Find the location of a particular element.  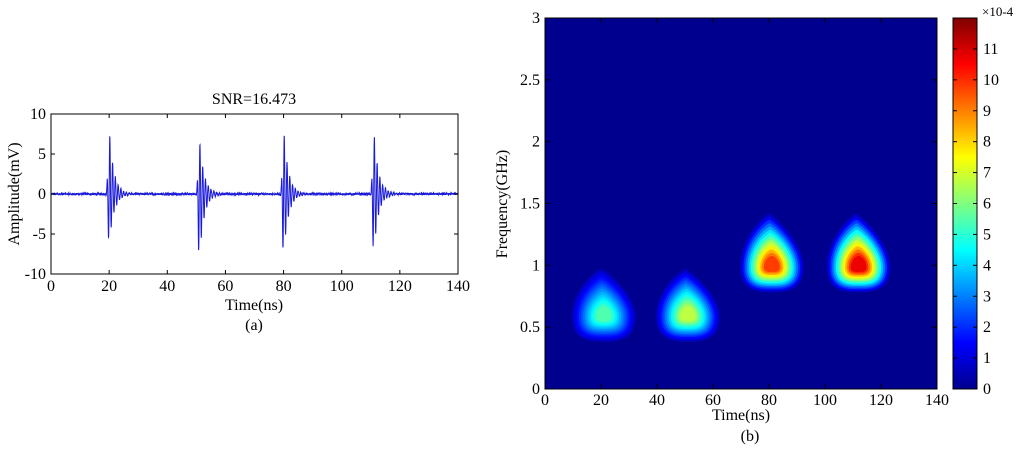

waveform-x-tick-label: 20 is located at coordinates (109, 286).